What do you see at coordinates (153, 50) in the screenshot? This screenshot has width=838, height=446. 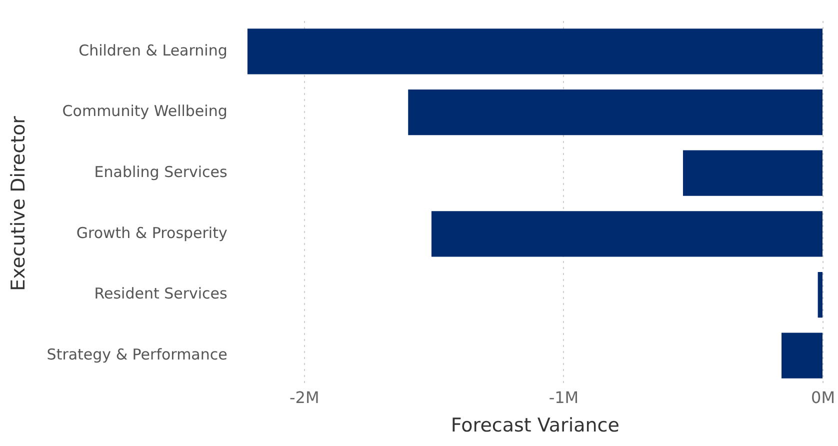 I see `y-tick-label: Children & Learning` at bounding box center [153, 50].